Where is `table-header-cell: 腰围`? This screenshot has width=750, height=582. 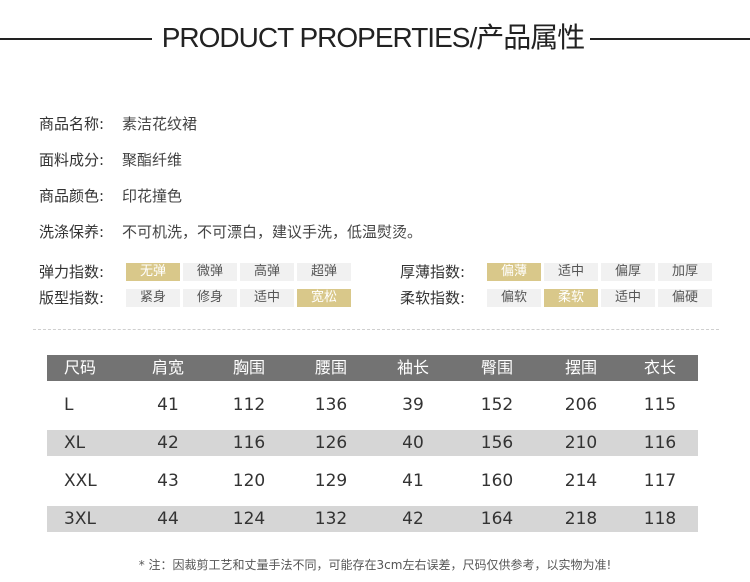 table-header-cell: 腰围 is located at coordinates (330, 367).